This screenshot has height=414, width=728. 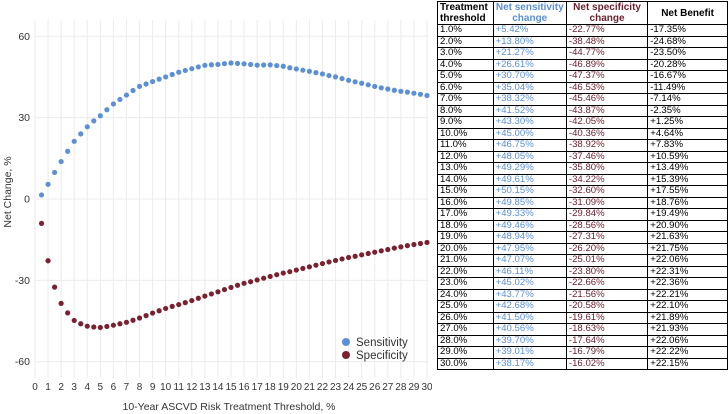 What do you see at coordinates (258, 387) in the screenshot?
I see `x-tick-label: 17` at bounding box center [258, 387].